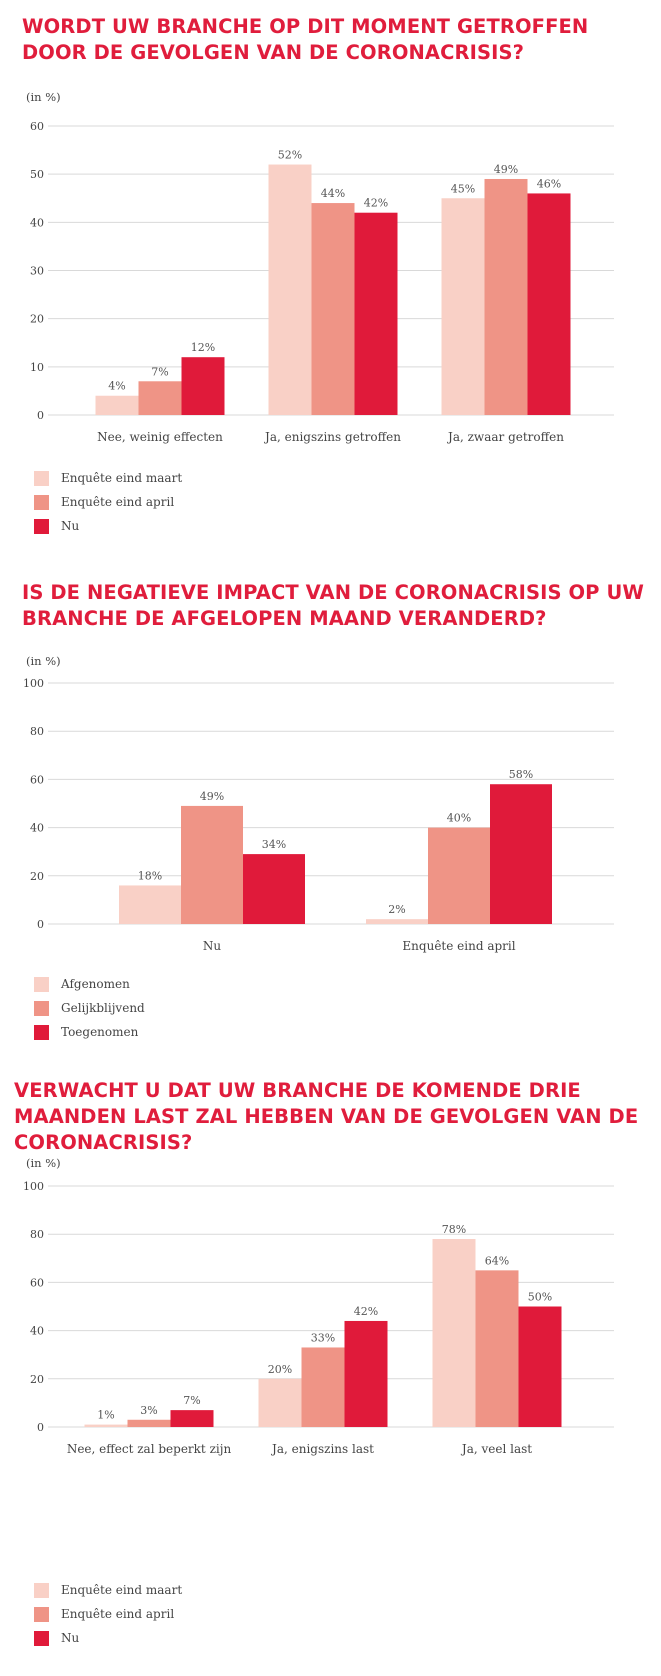  Describe the element at coordinates (454, 1229) in the screenshot. I see `data-label: 78%` at that location.